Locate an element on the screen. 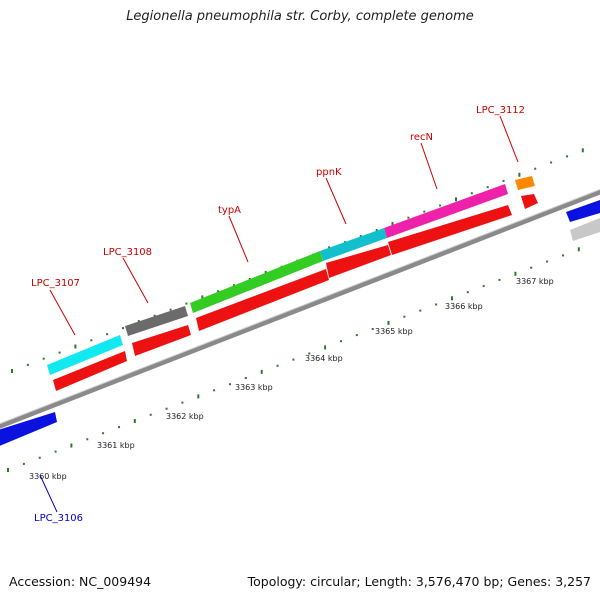 This screenshot has height=600, width=600. ruler-label-3366: 3366 kbp is located at coordinates (464, 306).